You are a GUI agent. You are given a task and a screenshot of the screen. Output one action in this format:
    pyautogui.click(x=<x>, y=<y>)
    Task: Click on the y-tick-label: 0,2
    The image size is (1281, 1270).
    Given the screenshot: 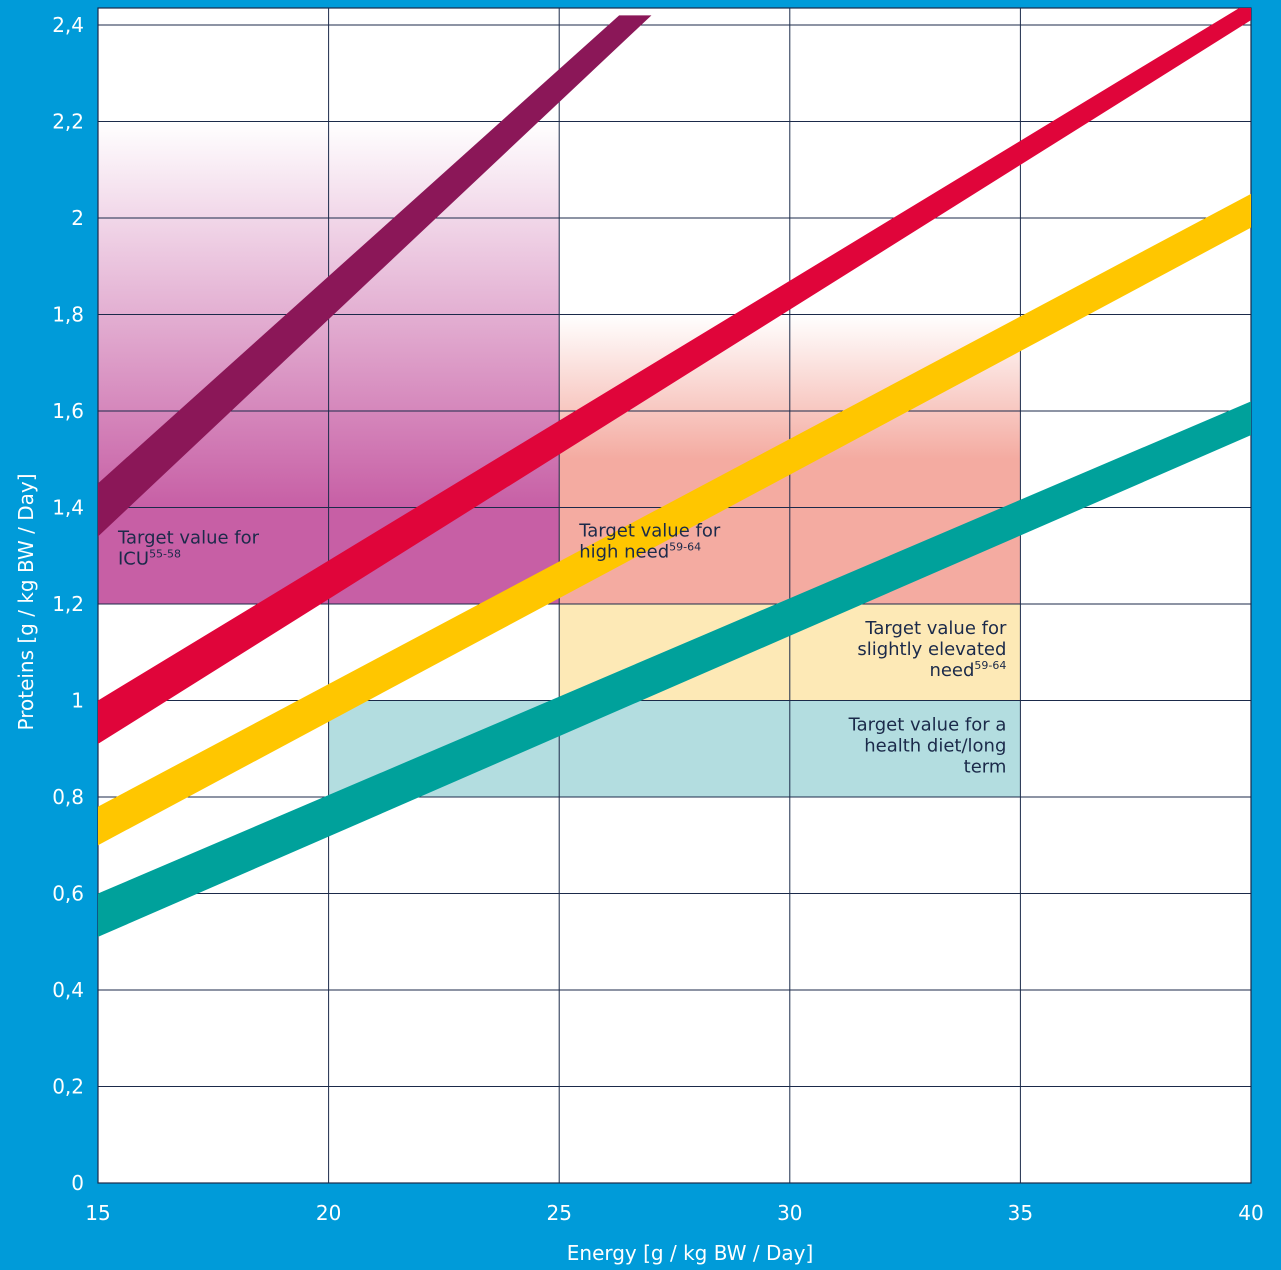 What is the action you would take?
    pyautogui.click(x=68, y=1087)
    